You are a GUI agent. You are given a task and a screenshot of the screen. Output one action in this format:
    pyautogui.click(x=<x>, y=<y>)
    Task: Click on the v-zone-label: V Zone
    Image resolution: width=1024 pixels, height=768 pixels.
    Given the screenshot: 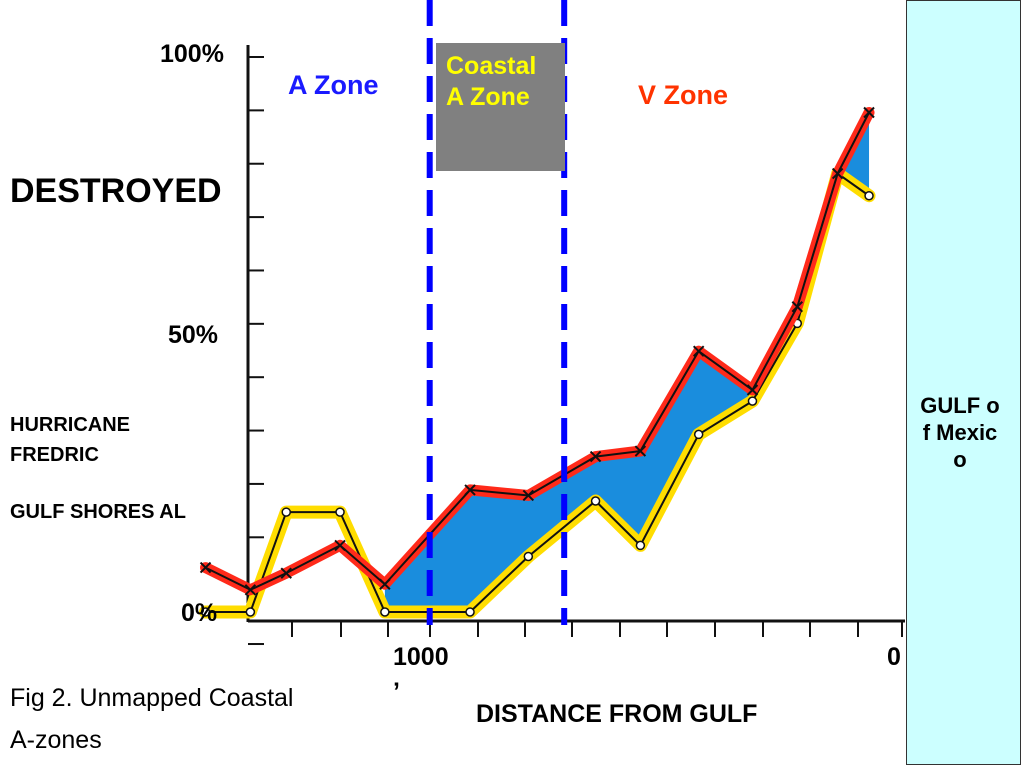 What is the action you would take?
    pyautogui.click(x=683, y=95)
    